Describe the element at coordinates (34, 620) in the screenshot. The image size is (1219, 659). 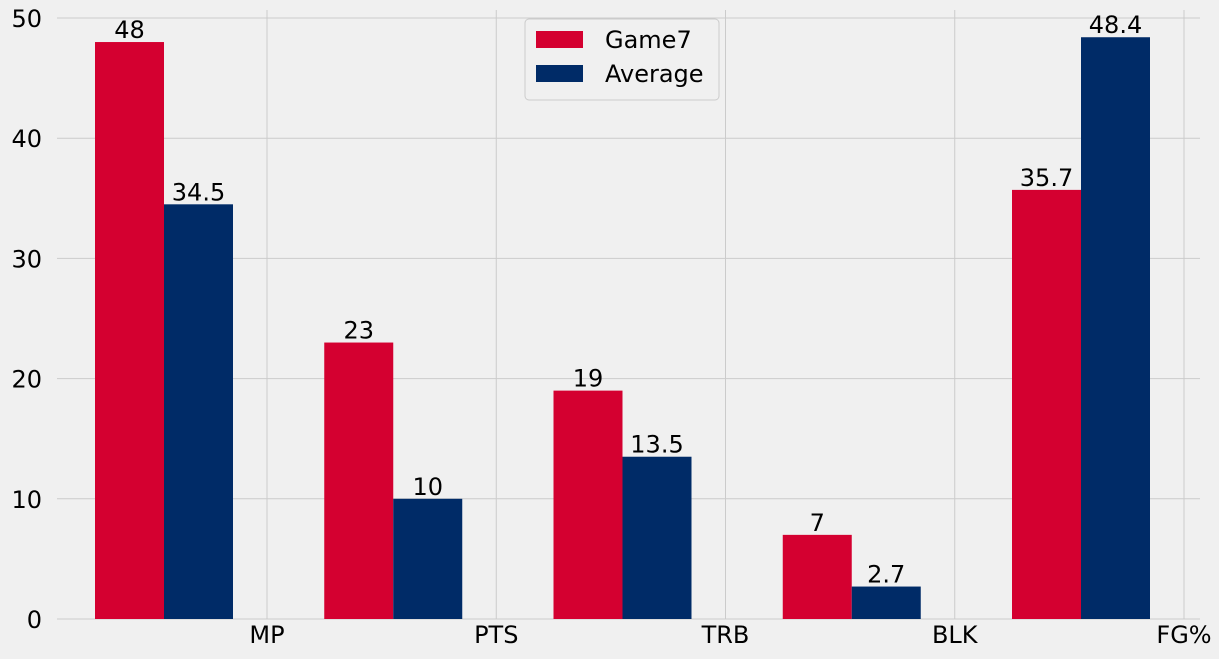
I see `y-tick-label: 0` at that location.